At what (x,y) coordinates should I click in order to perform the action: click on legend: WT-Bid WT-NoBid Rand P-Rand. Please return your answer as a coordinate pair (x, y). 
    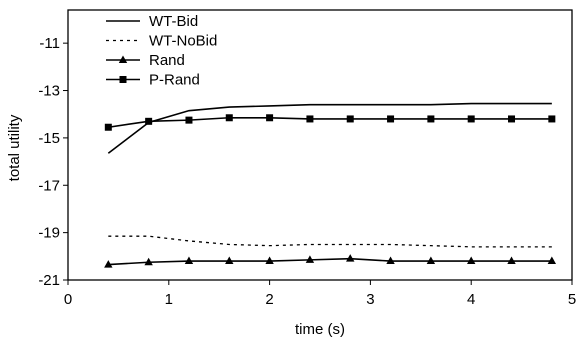
    Looking at the image, I should click on (161, 51).